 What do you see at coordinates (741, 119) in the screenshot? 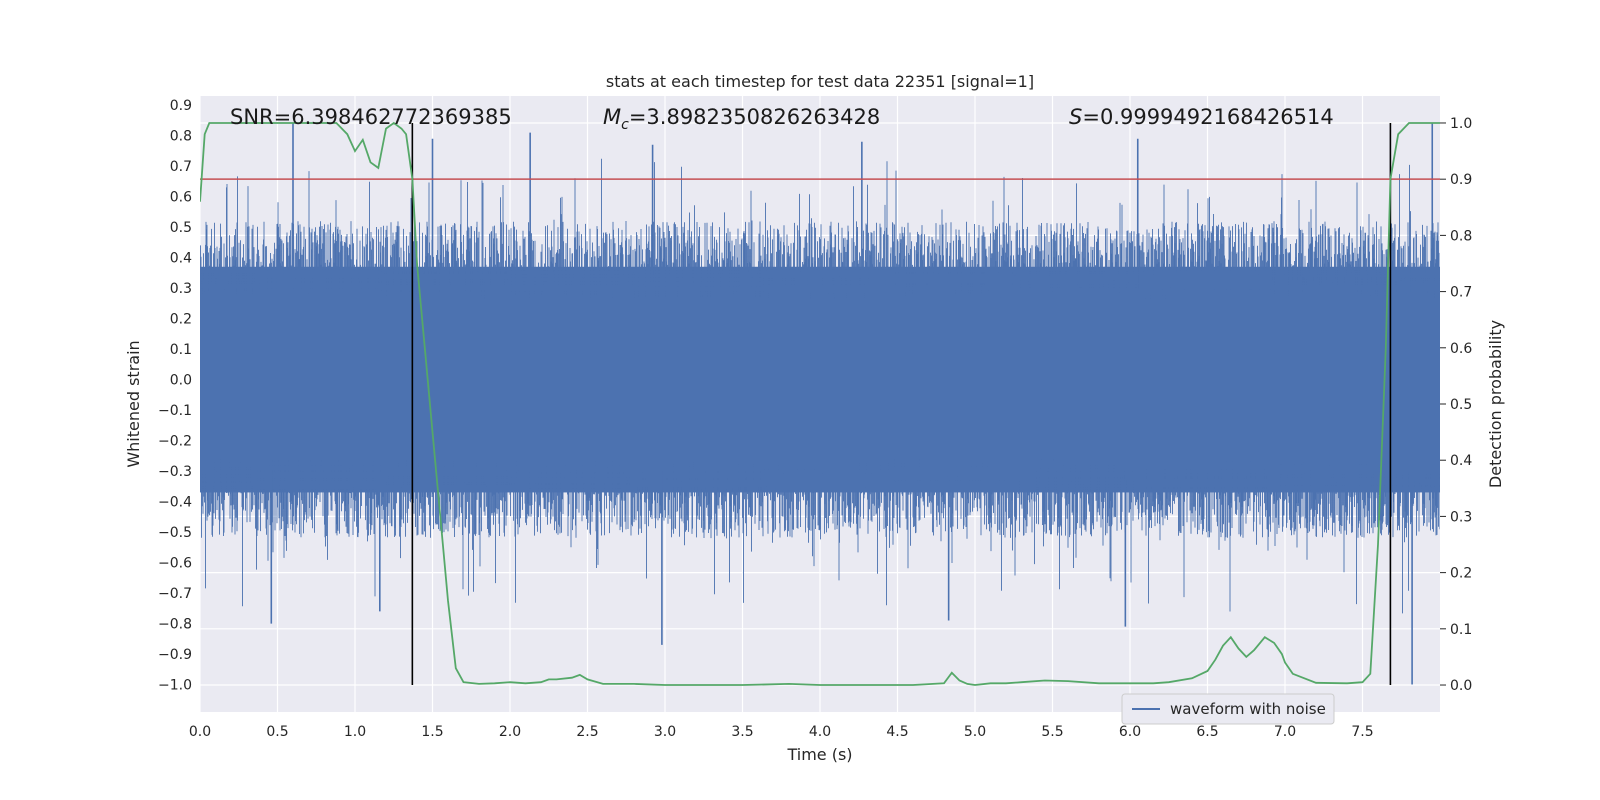
I see `chirp-mass-annotation: Mc=3.8982350826263428` at bounding box center [741, 119].